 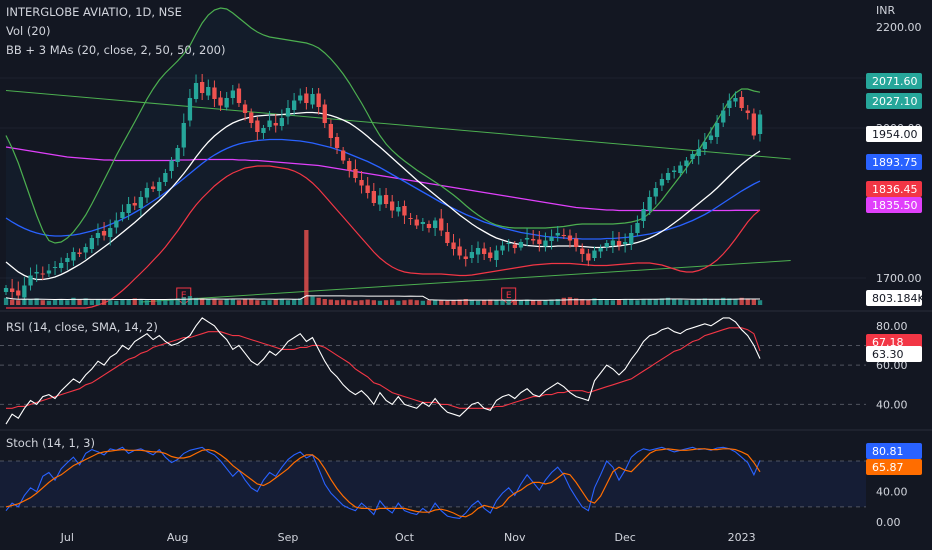 What do you see at coordinates (892, 365) in the screenshot?
I see `rsi-tick-label: 60.00` at bounding box center [892, 365].